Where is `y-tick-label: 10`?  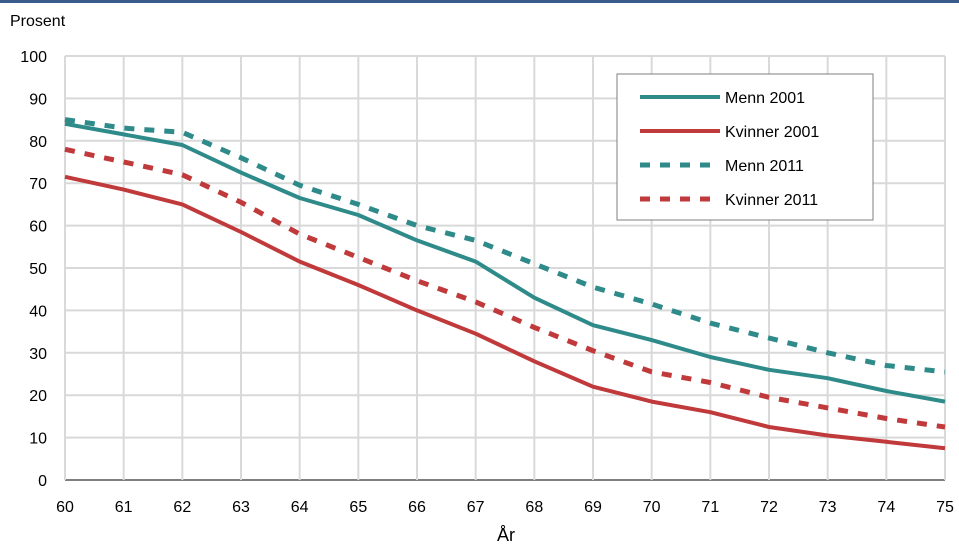
y-tick-label: 10 is located at coordinates (38, 439).